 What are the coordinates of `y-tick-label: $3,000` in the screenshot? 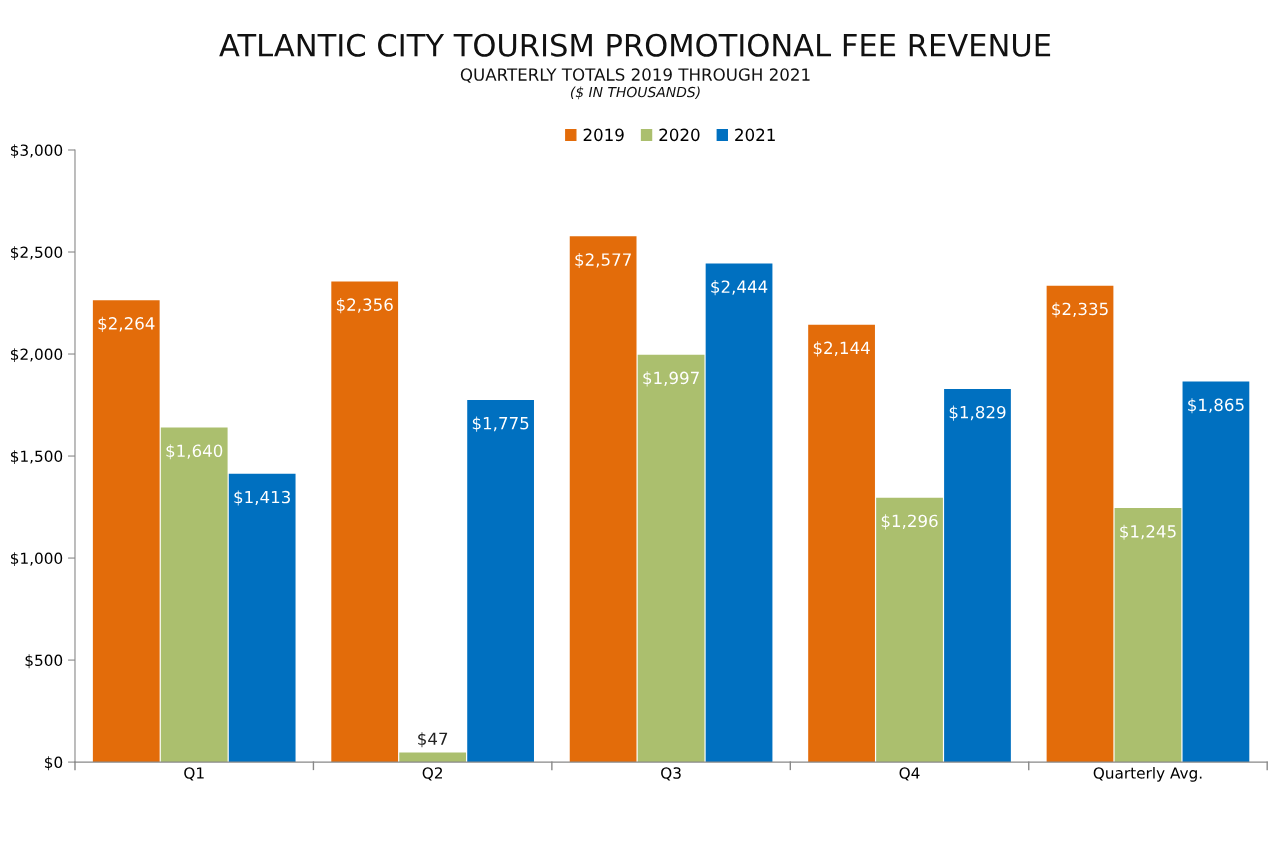 It's located at (36, 151).